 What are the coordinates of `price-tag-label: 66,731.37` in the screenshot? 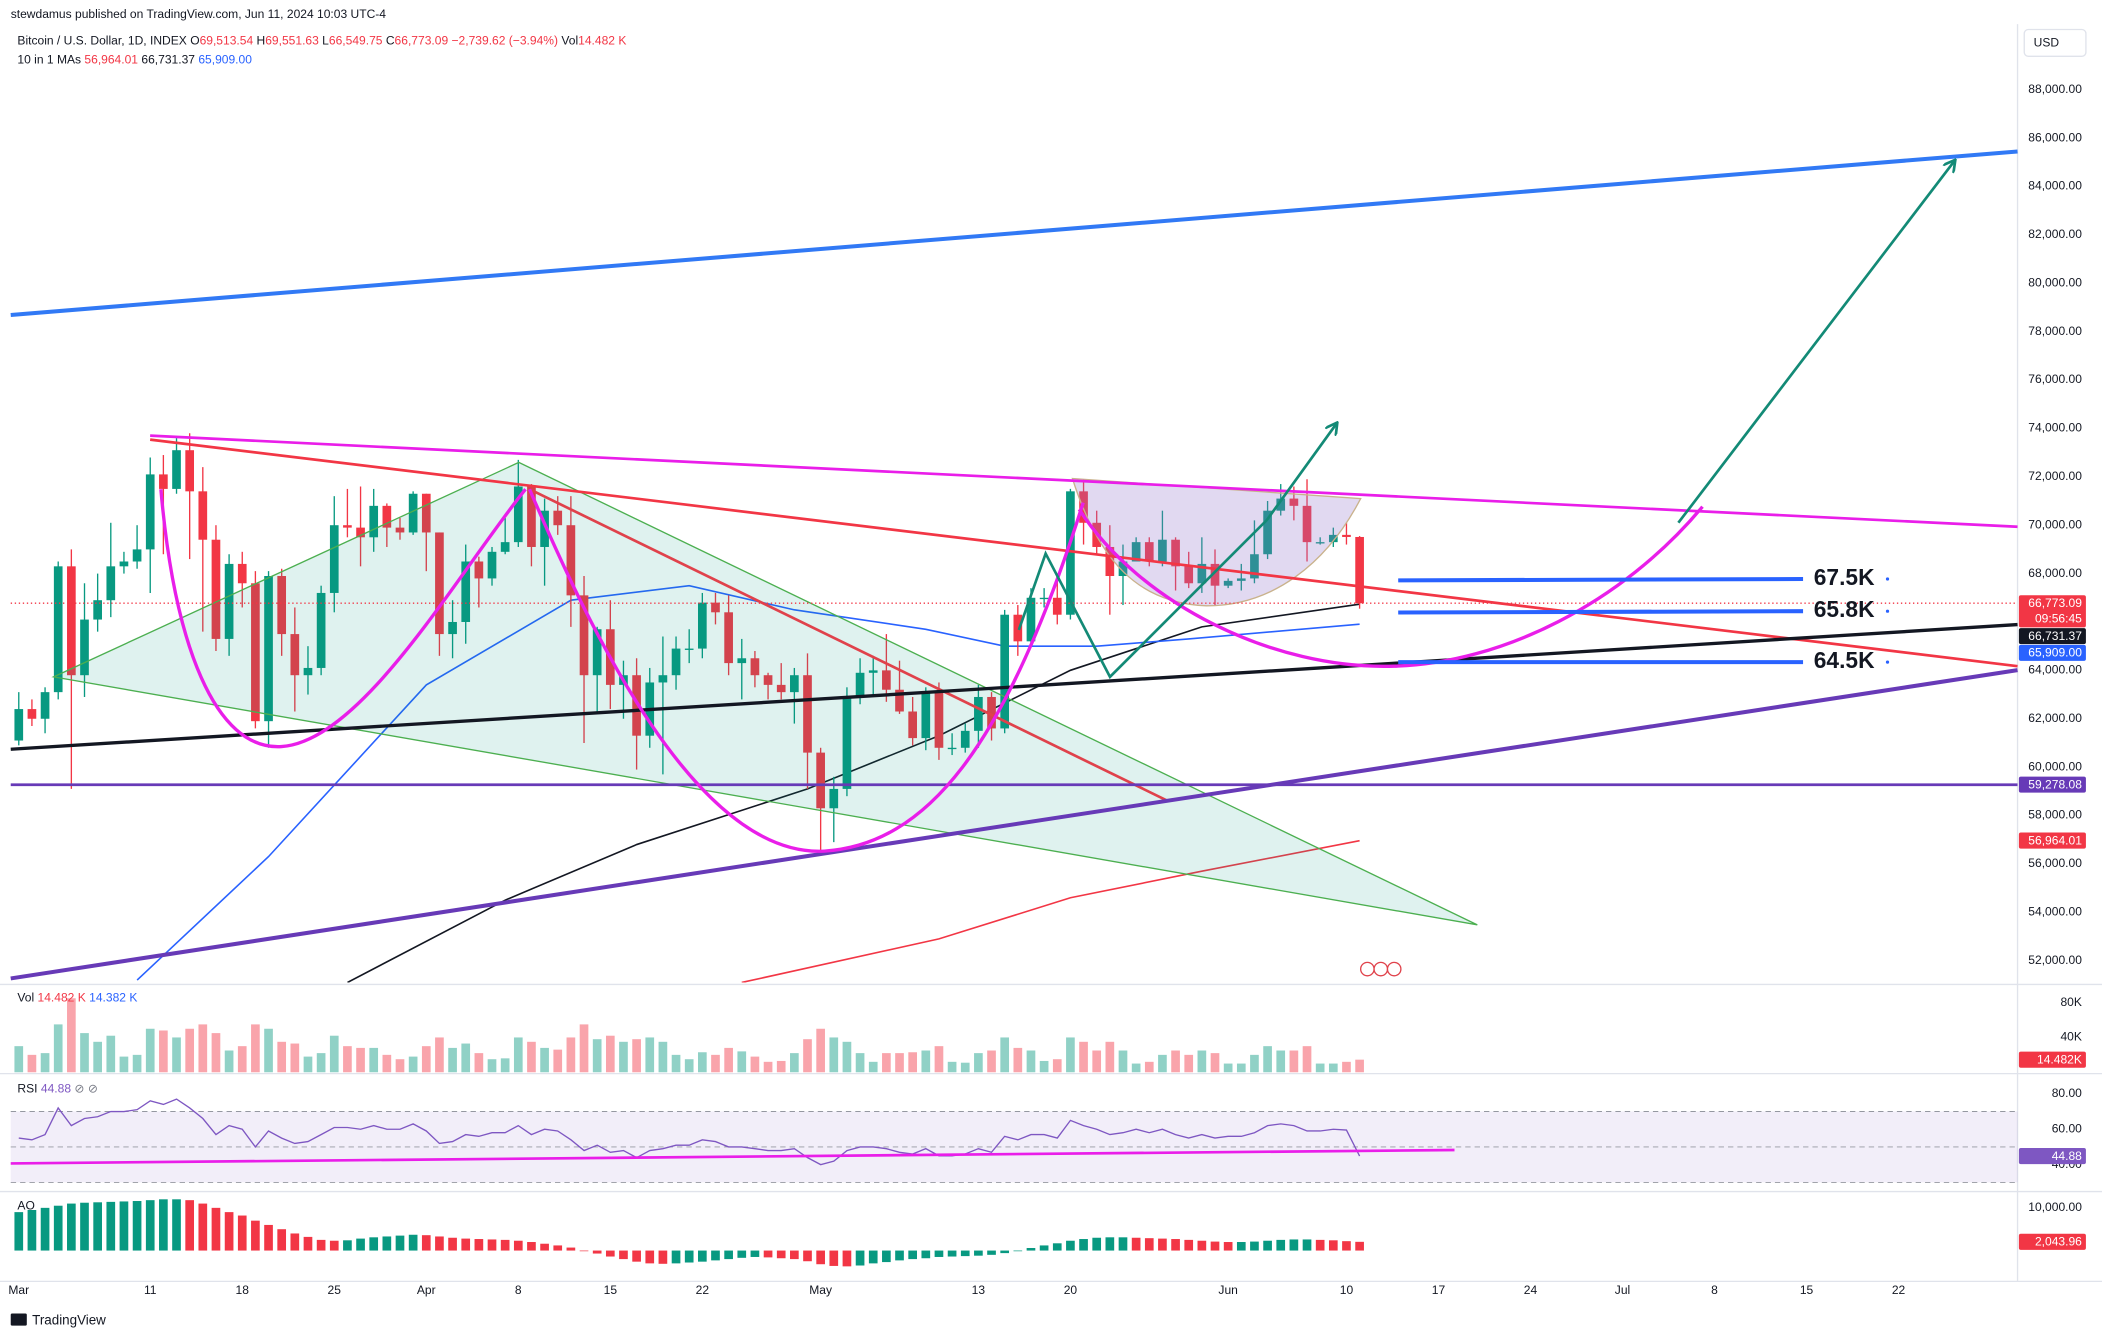 It's located at (2055, 636).